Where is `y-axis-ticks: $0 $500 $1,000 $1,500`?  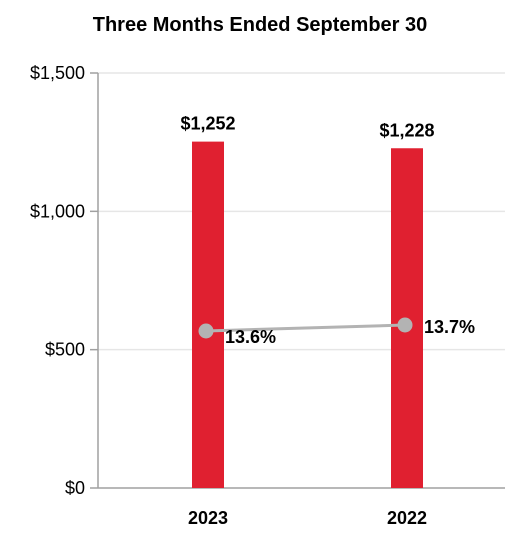
y-axis-ticks: $0 $500 $1,000 $1,500 is located at coordinates (64, 280).